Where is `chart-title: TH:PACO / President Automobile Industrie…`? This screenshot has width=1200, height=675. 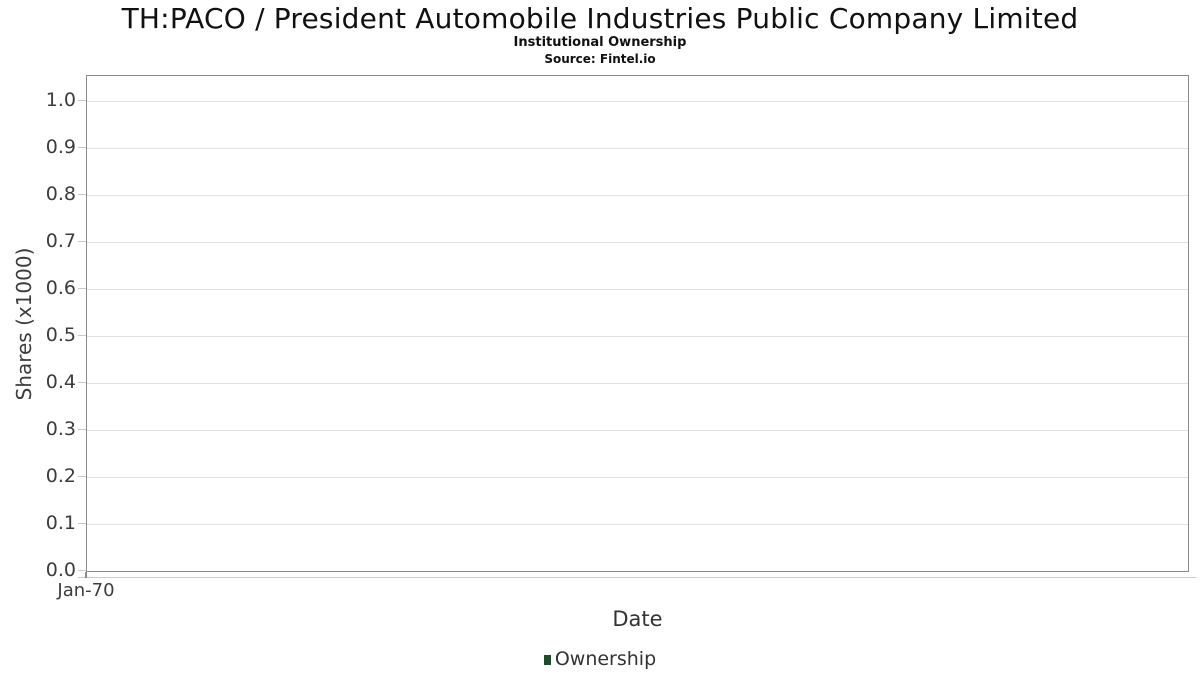
chart-title: TH:PACO / President Automobile Industrie… is located at coordinates (600, 18).